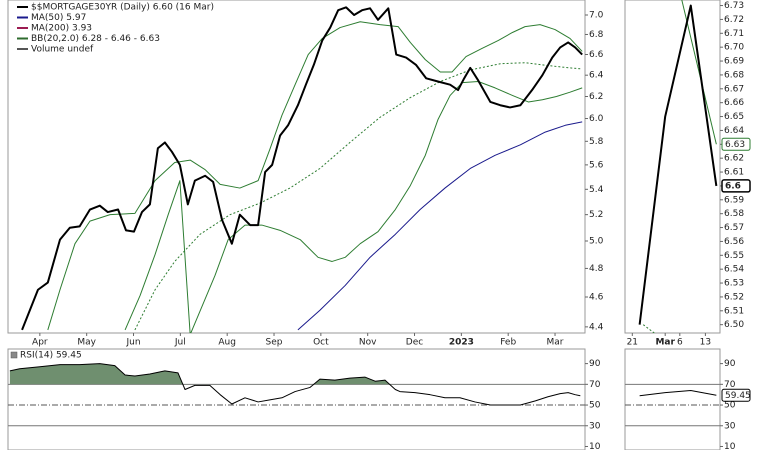  I want to click on y-tick-label: 6.54, so click(734, 270).